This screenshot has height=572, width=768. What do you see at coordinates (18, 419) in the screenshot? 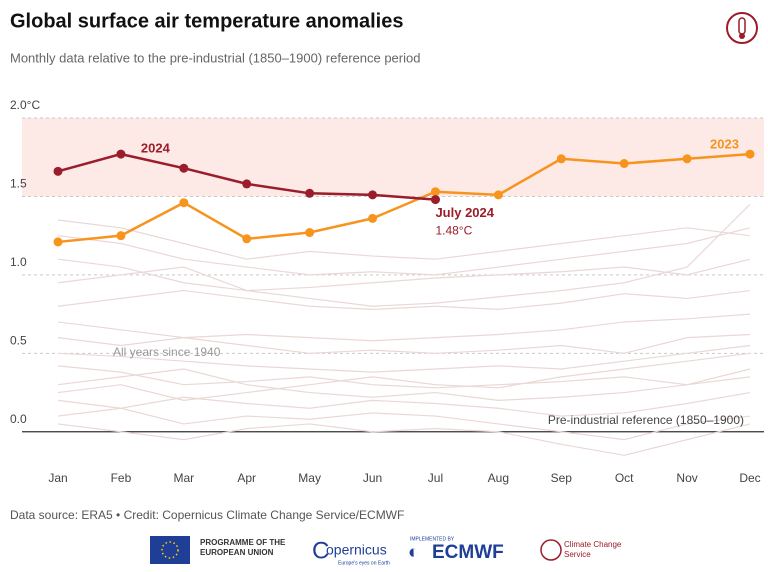
I see `y-tick-label: 0.0` at bounding box center [18, 419].